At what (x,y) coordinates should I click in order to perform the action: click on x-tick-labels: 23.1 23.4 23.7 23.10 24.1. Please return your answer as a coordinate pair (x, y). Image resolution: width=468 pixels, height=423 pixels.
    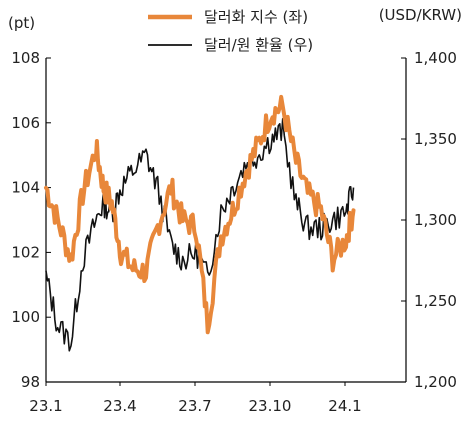
    Looking at the image, I should click on (195, 398).